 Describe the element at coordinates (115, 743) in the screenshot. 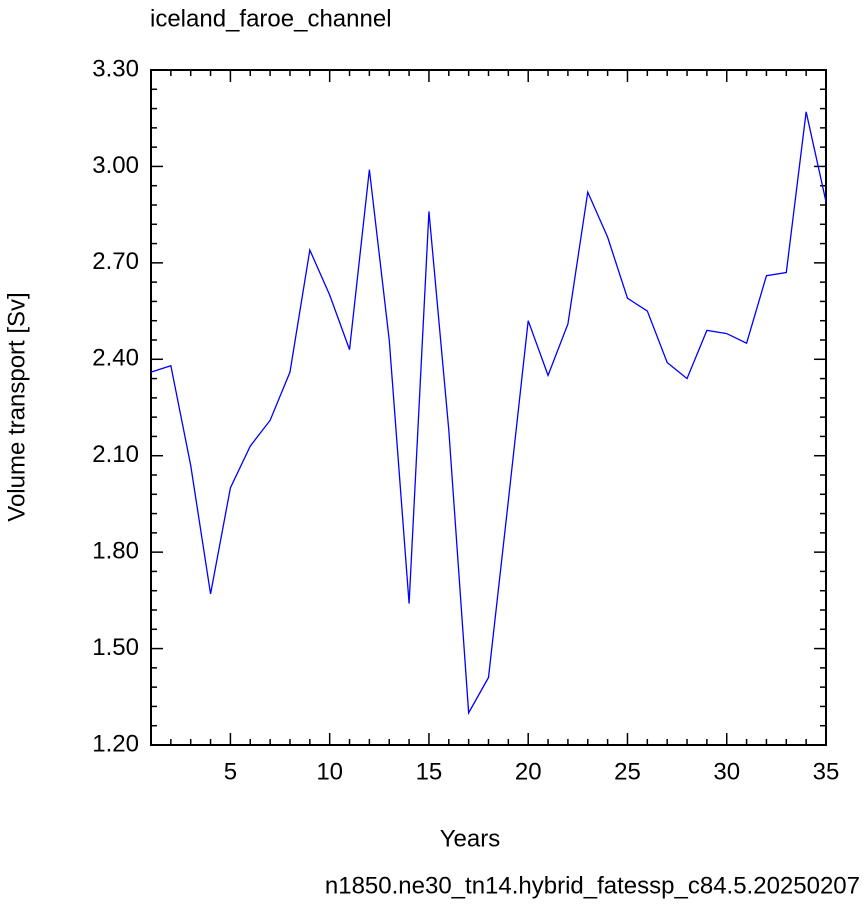

I see `y-tick-label: 1.20` at that location.